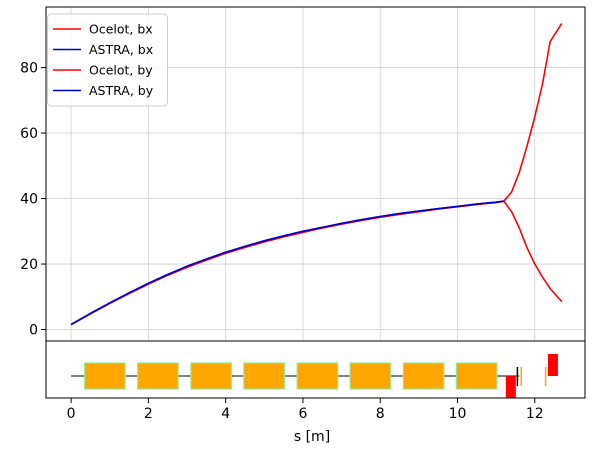 The width and height of the screenshot is (594, 454). I want to click on x-tick-label: 0, so click(71, 414).